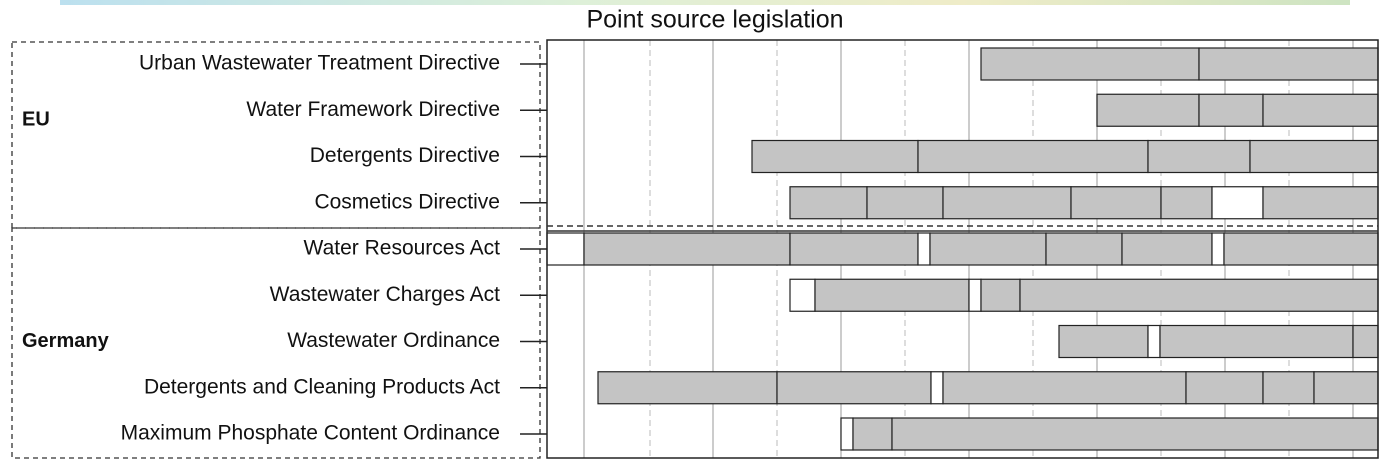 The height and width of the screenshot is (462, 1386). Describe the element at coordinates (373, 109) in the screenshot. I see `row-label: Water Framework Directive` at that location.